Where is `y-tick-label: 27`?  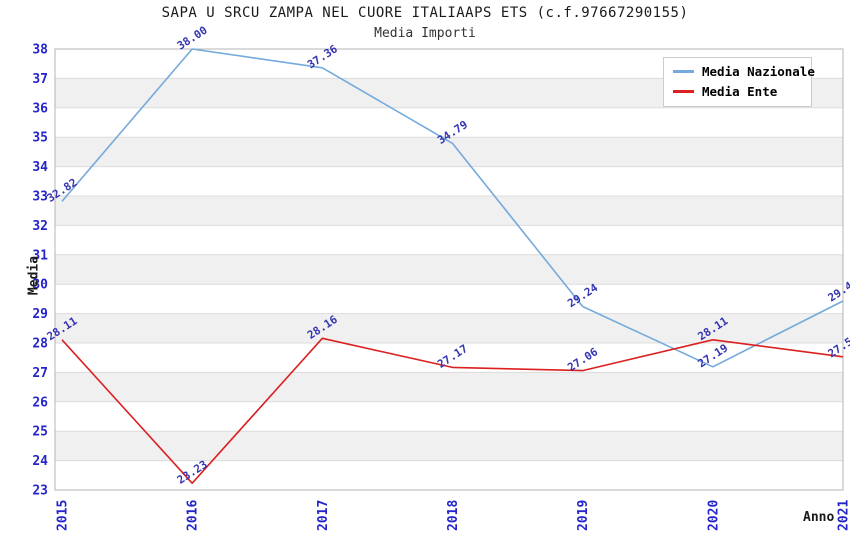
y-tick-label: 27 is located at coordinates (40, 373).